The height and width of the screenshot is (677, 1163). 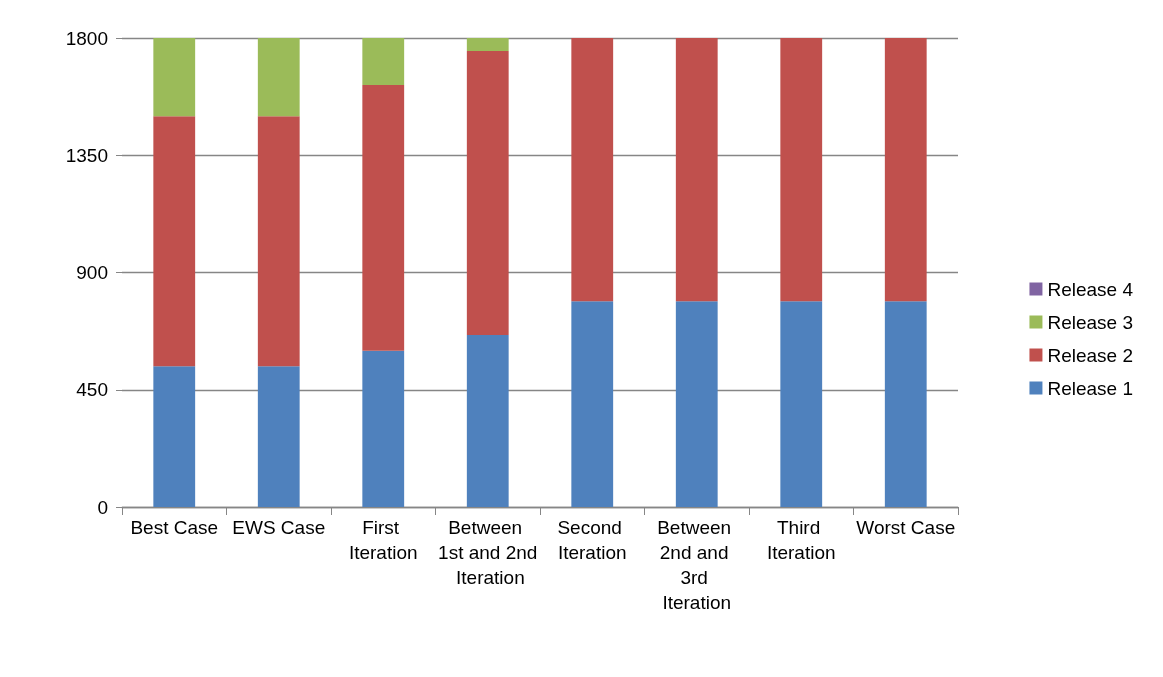 I want to click on legend-label: Release 2, so click(x=1090, y=355).